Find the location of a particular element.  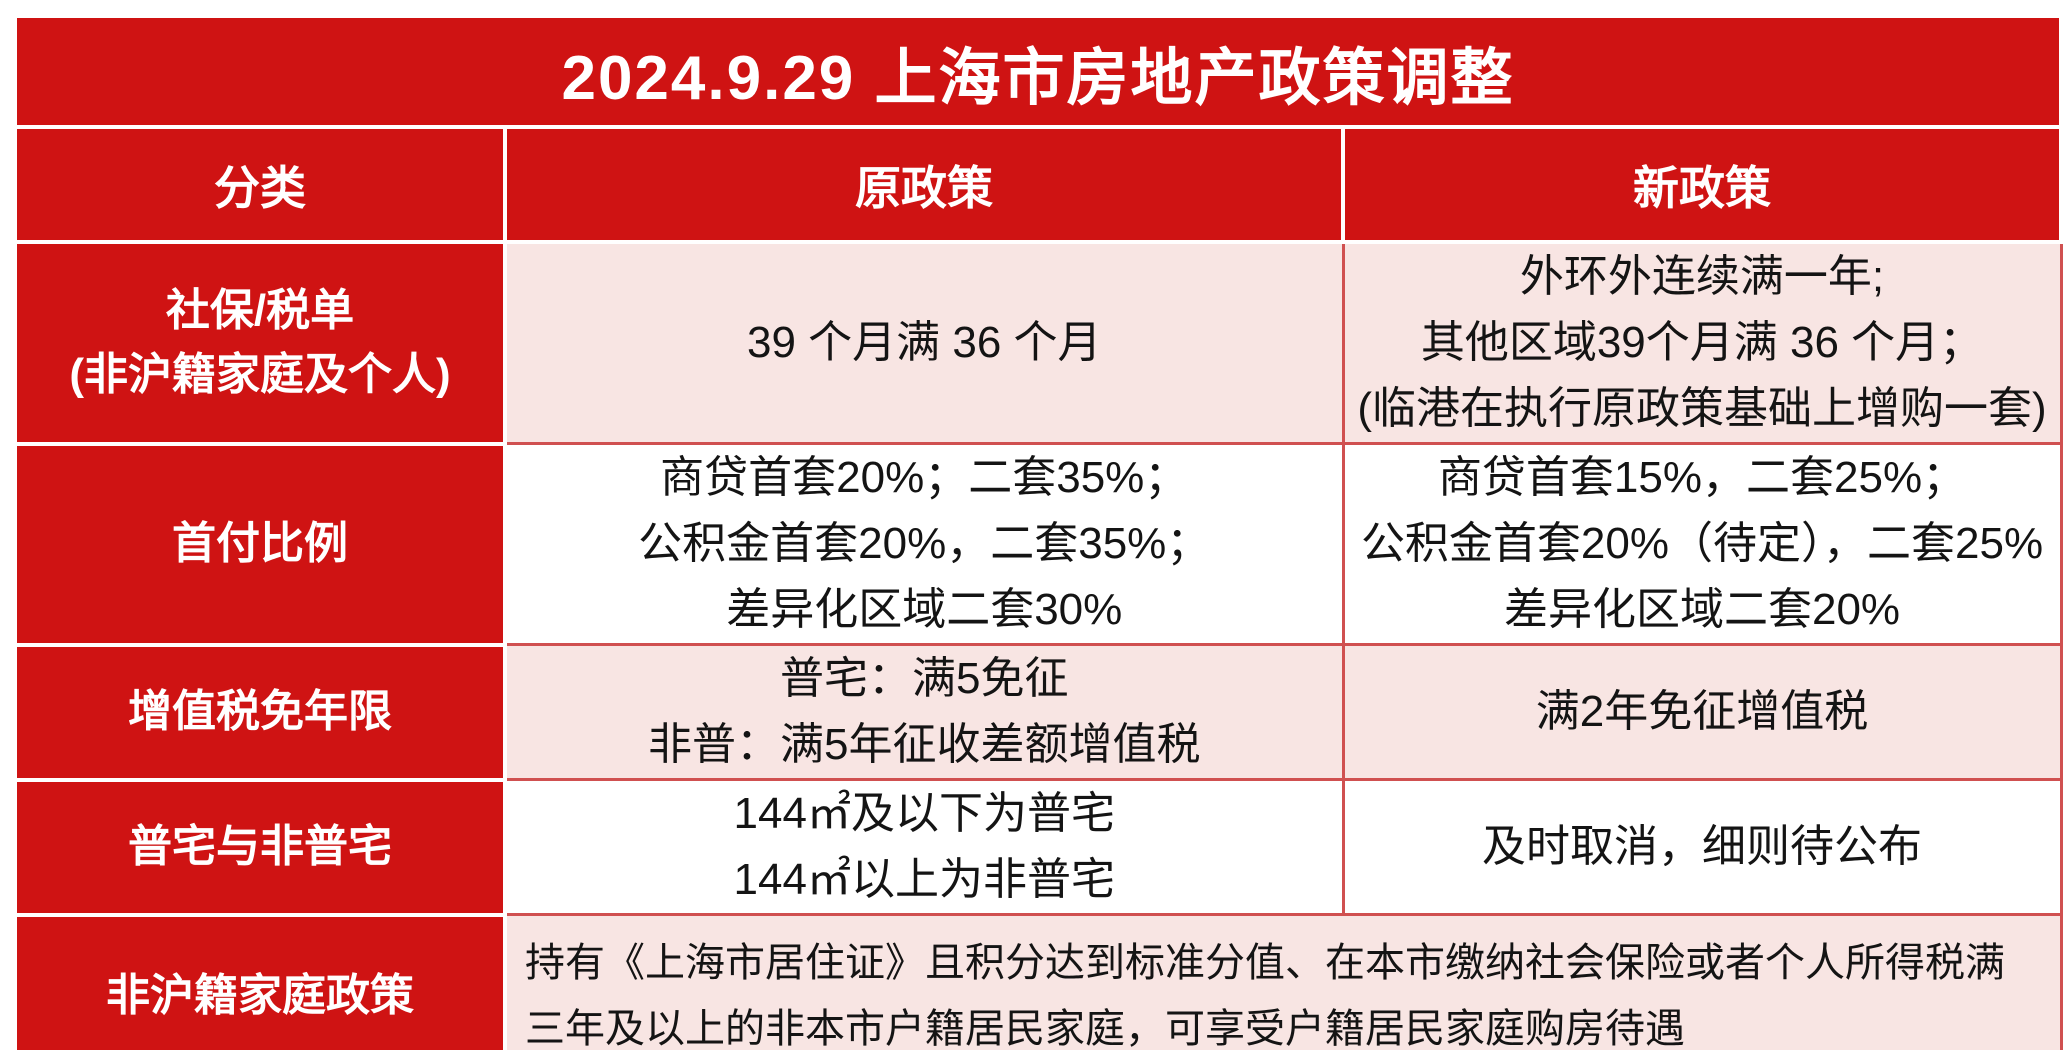

row-category-zengzhishui: 增值税免年限 is located at coordinates (260, 712).